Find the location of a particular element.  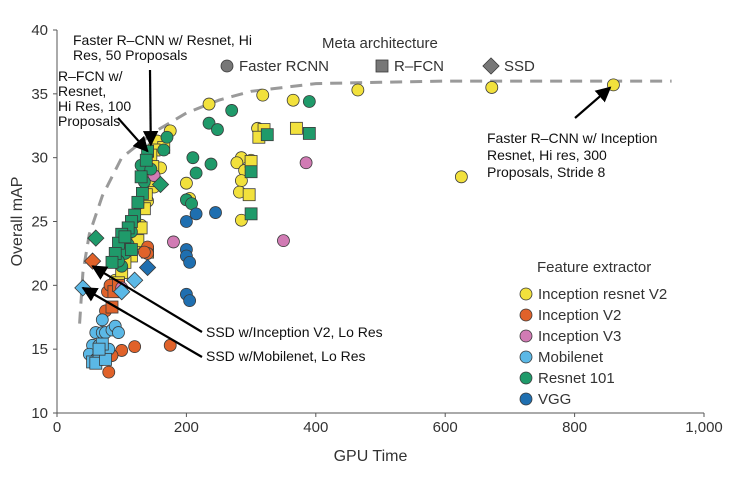

annotation-line: Resnet, is located at coordinates (82, 91).